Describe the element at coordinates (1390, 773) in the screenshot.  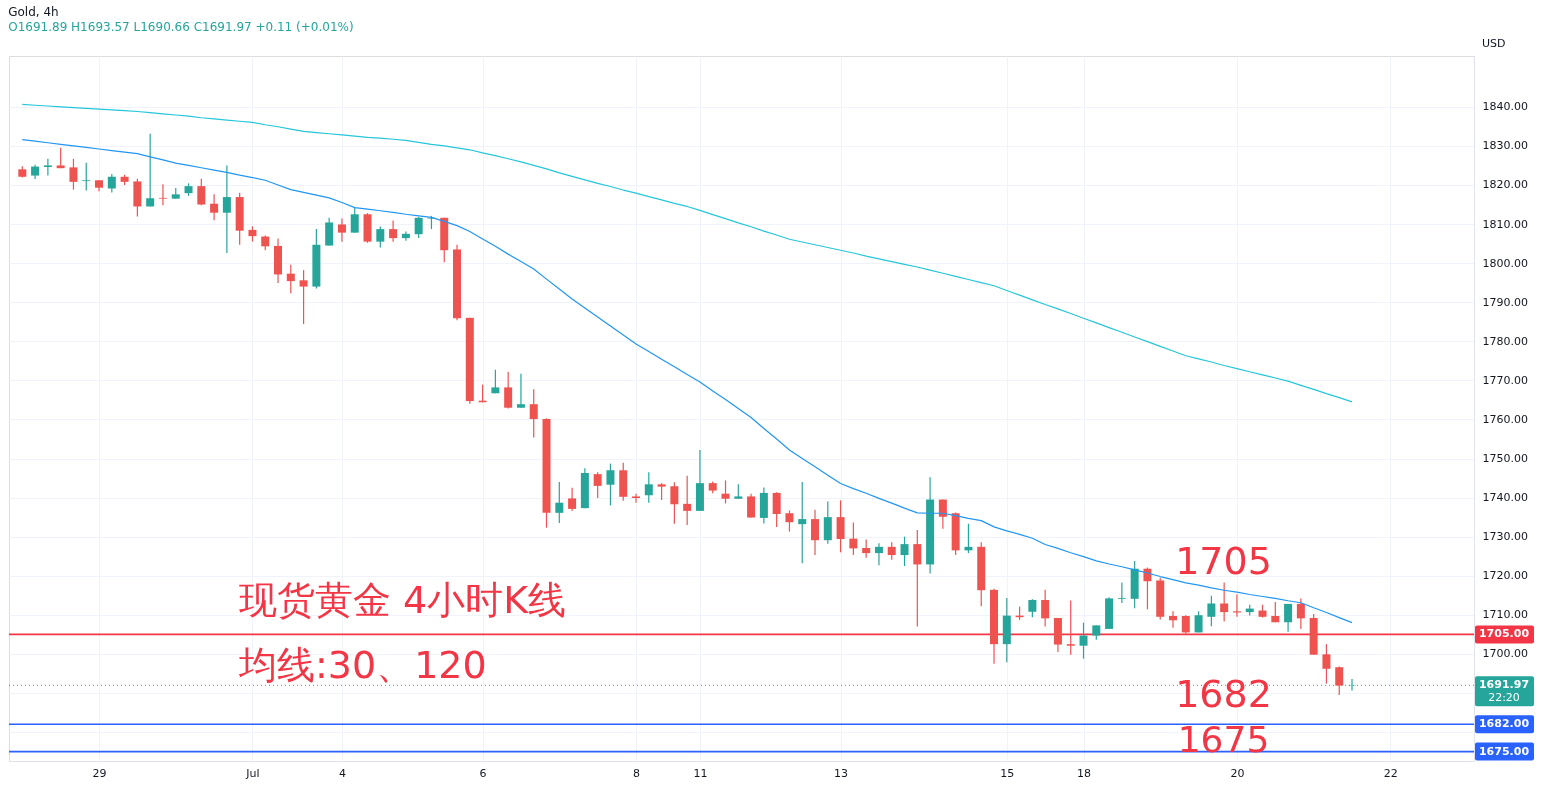
I see `x-tick-label: 22` at that location.